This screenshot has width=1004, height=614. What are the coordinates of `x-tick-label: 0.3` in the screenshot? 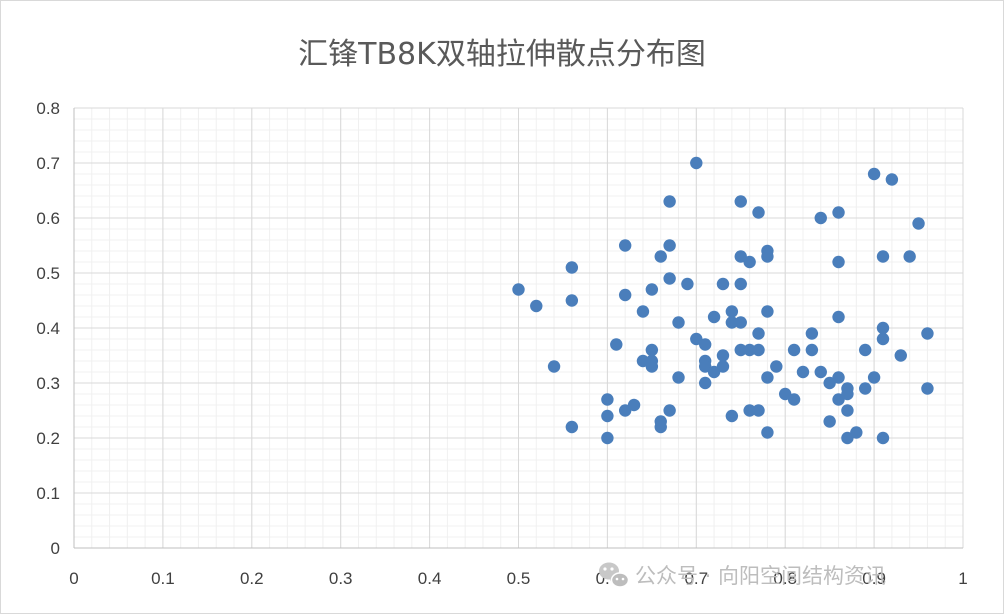 It's located at (341, 578).